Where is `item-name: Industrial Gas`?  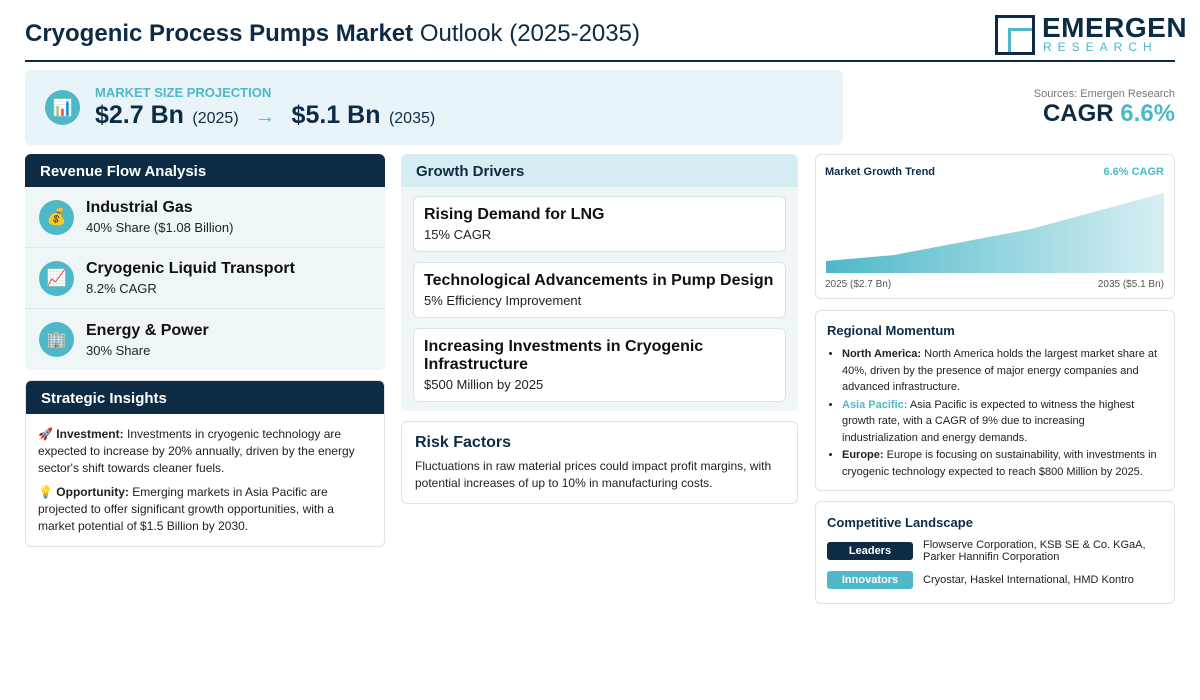 item-name: Industrial Gas is located at coordinates (139, 207).